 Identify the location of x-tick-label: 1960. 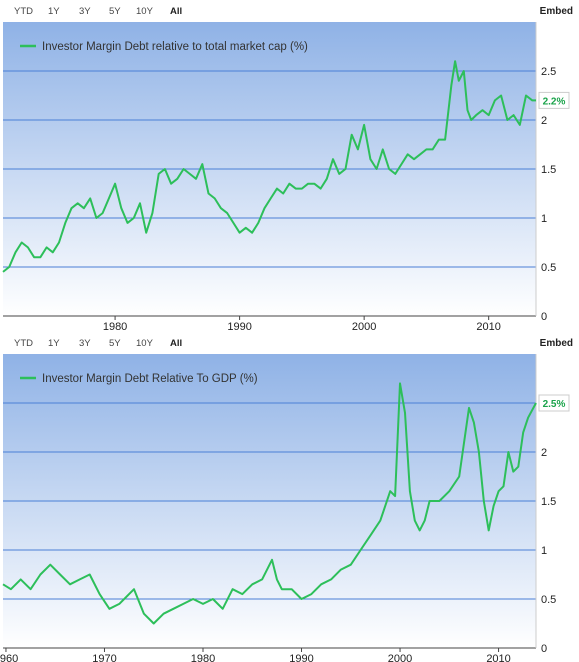
(9, 657).